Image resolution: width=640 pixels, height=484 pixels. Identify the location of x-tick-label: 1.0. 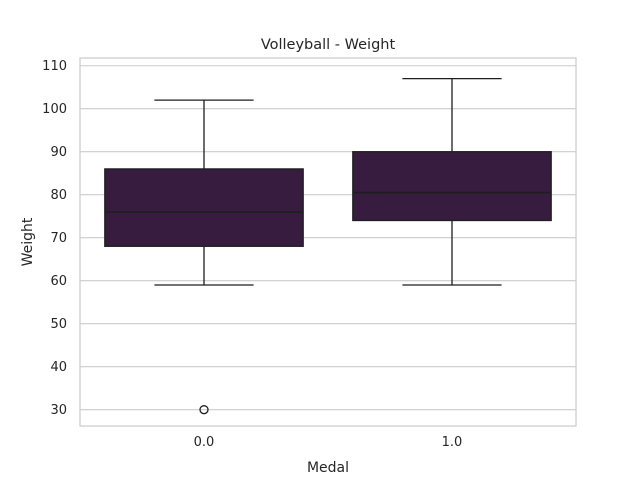
(452, 442).